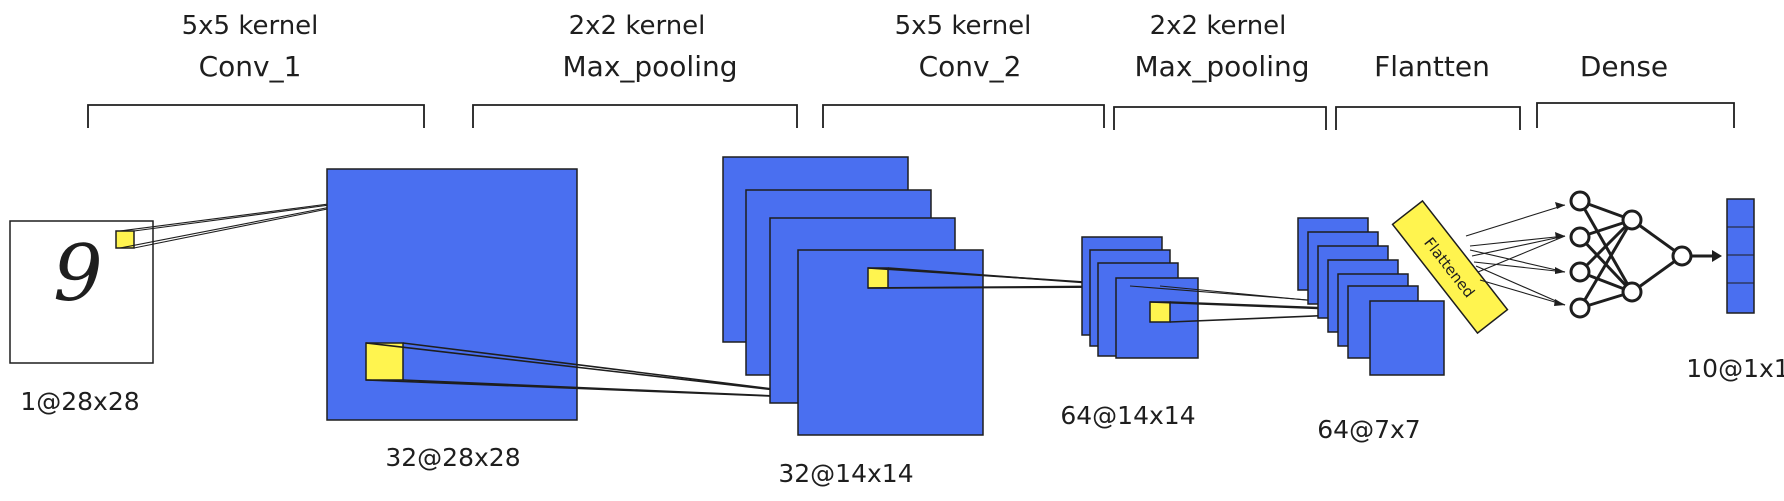 The image size is (1784, 501). I want to click on stage-4-bracket, so click(1220, 118).